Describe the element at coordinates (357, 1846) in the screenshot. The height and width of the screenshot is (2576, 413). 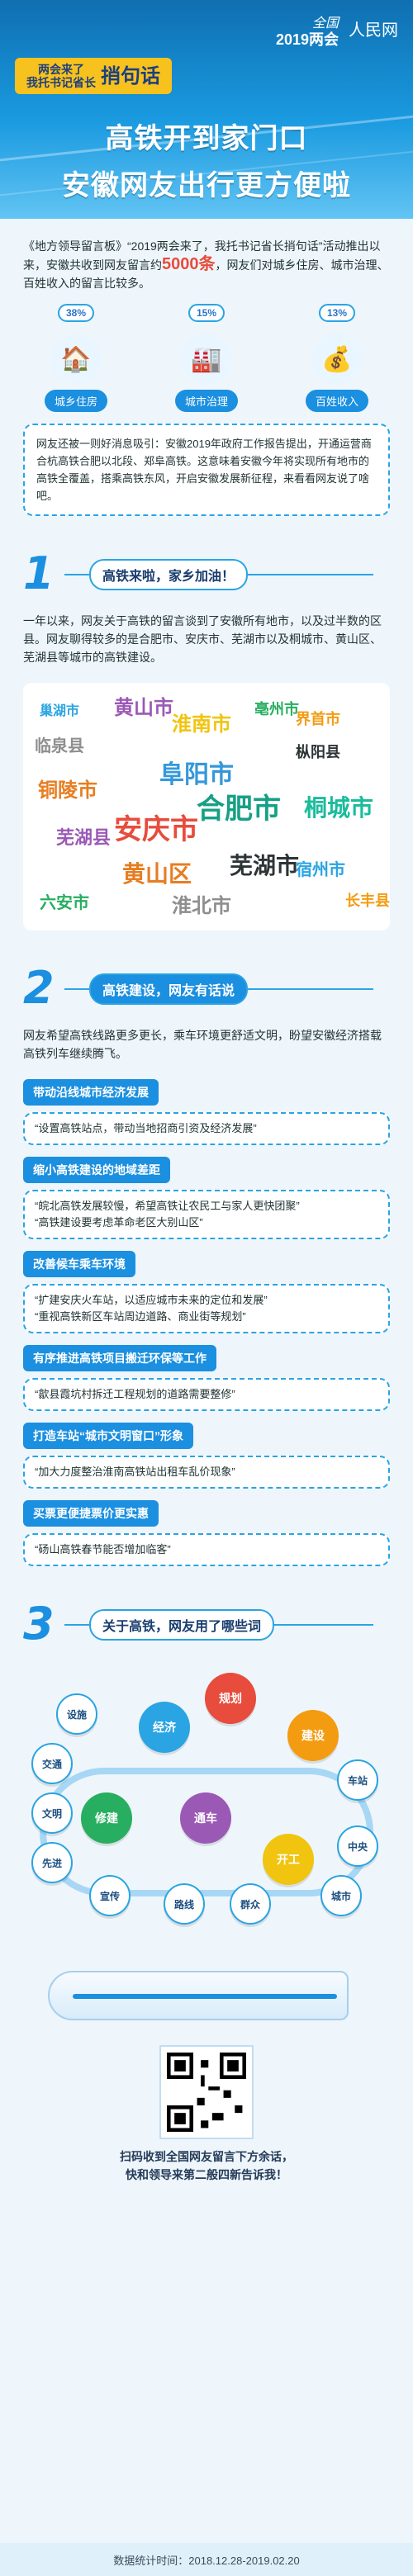
I see `topic-small: 中央` at that location.